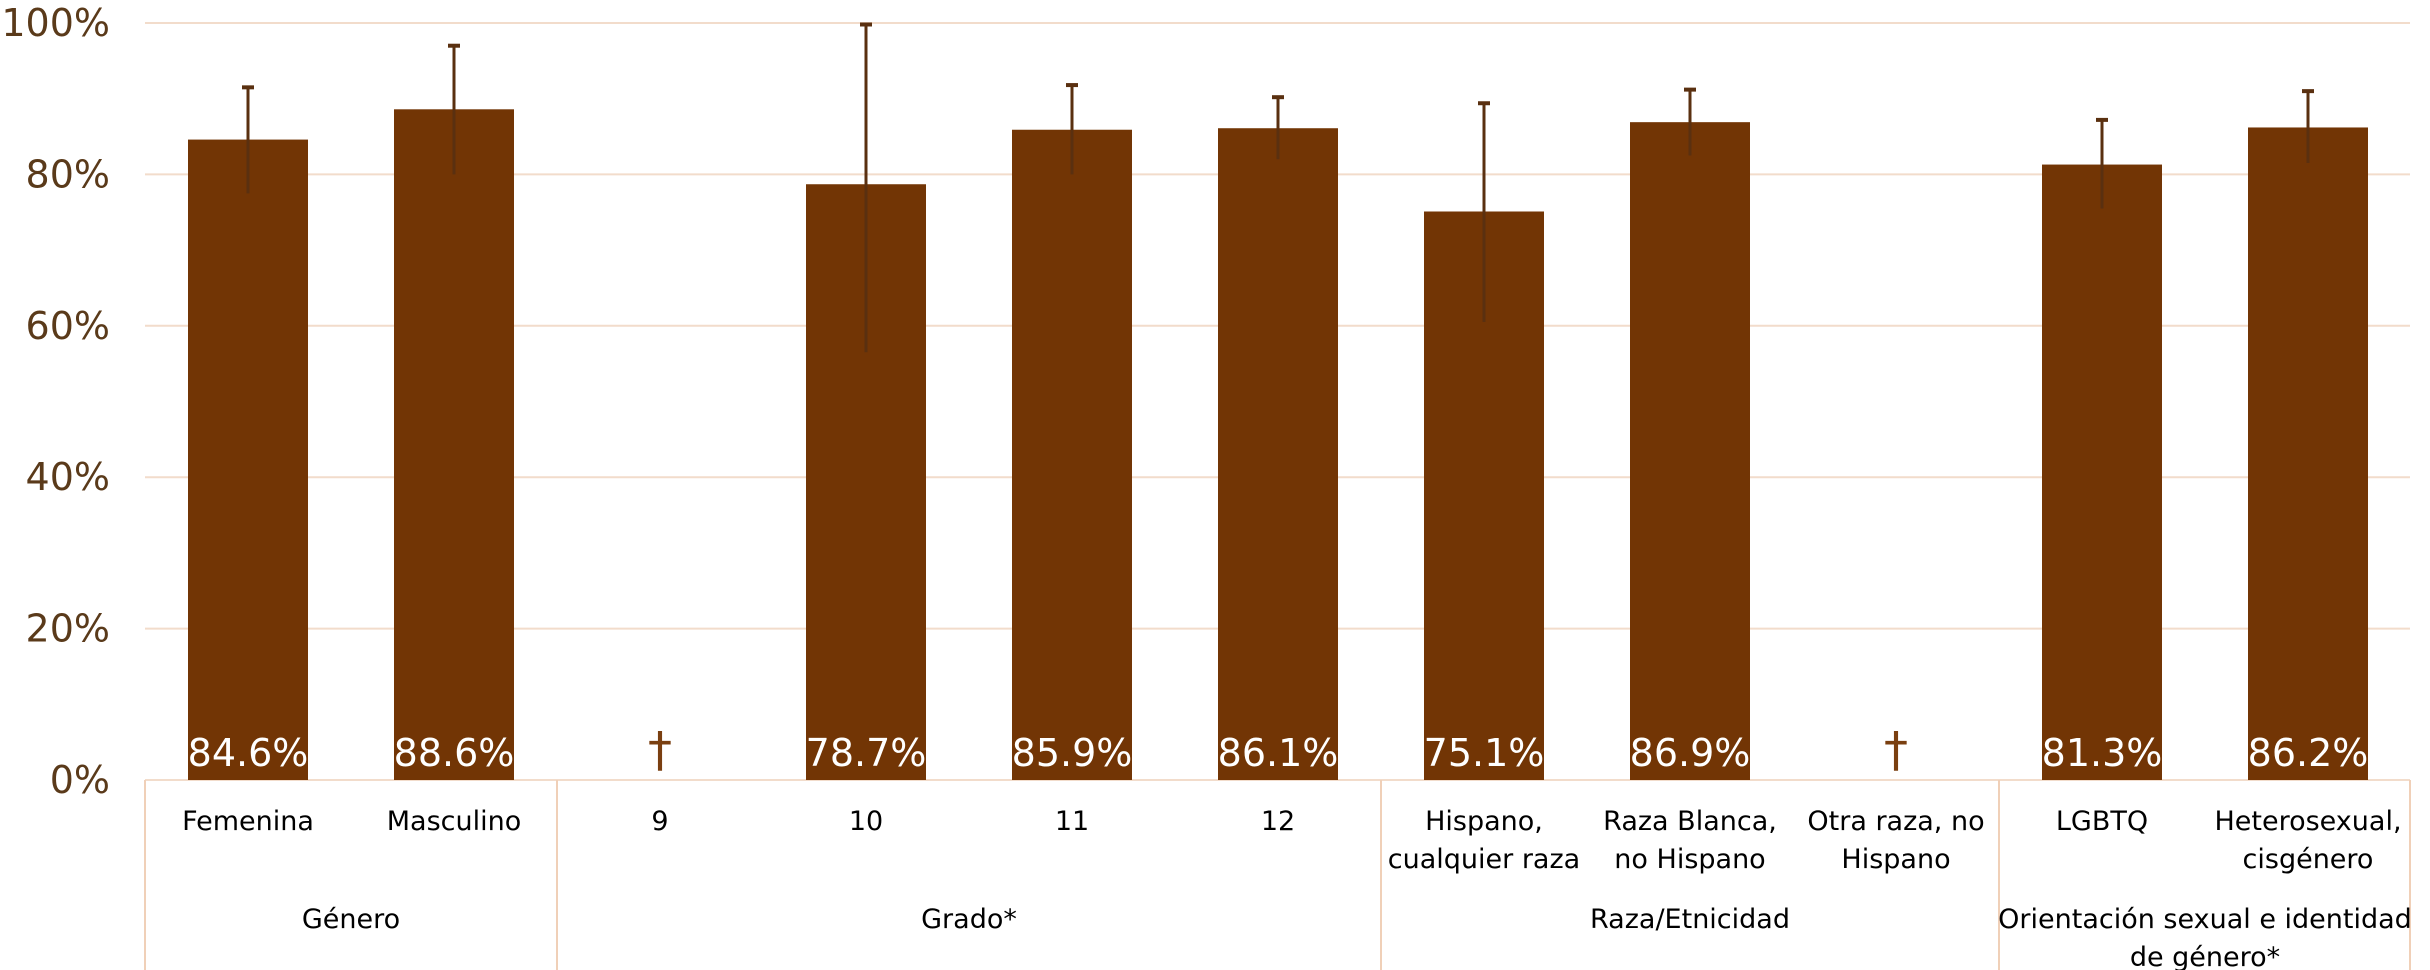 The width and height of the screenshot is (2430, 970). Describe the element at coordinates (2308, 859) in the screenshot. I see `x-category-label: cisgénero` at that location.